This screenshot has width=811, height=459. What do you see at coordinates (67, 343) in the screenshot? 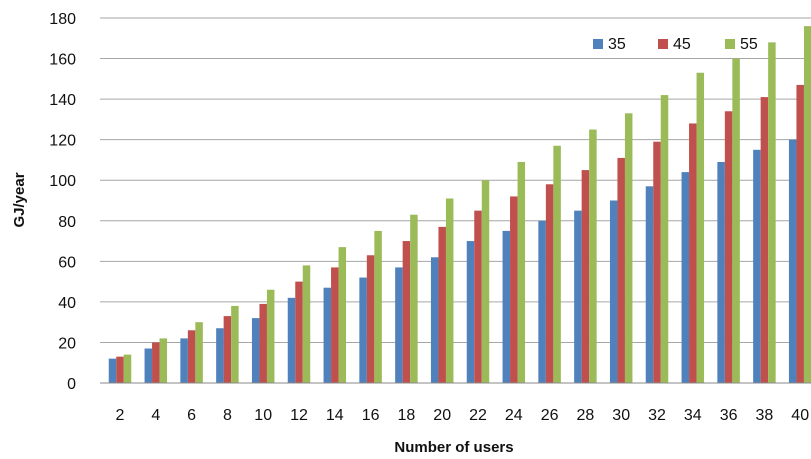
I see `y-tick-label: 20` at bounding box center [67, 343].